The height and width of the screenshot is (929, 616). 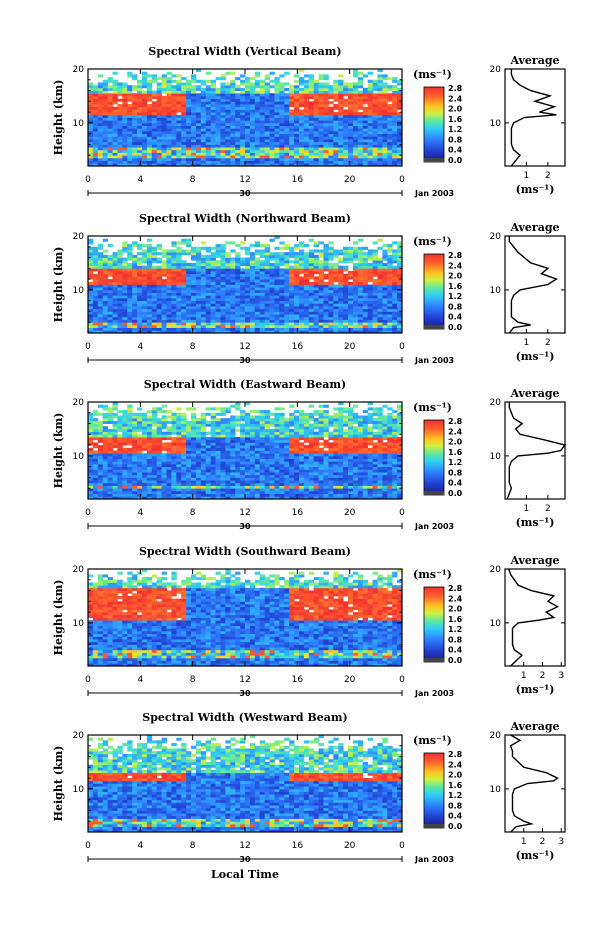 What do you see at coordinates (455, 129) in the screenshot?
I see `colorbar-tick-label: 1.2` at bounding box center [455, 129].